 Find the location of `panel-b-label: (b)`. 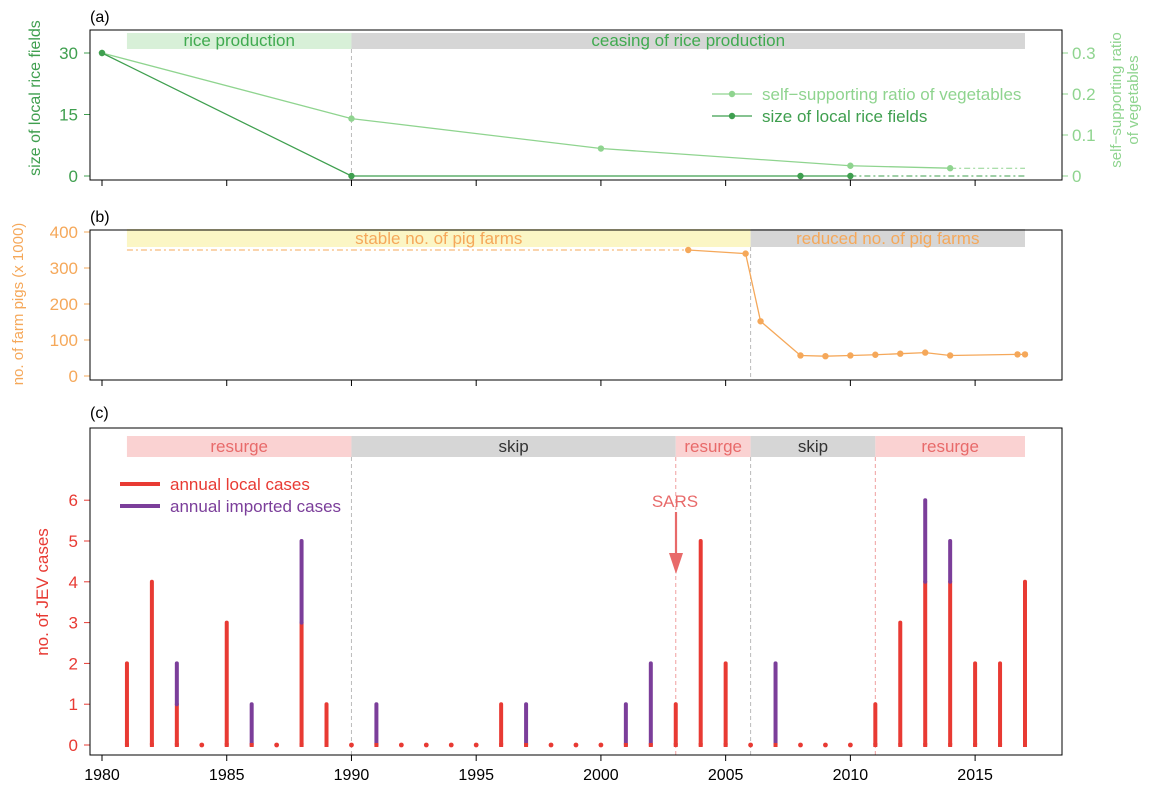

panel-b-label: (b) is located at coordinates (100, 217).